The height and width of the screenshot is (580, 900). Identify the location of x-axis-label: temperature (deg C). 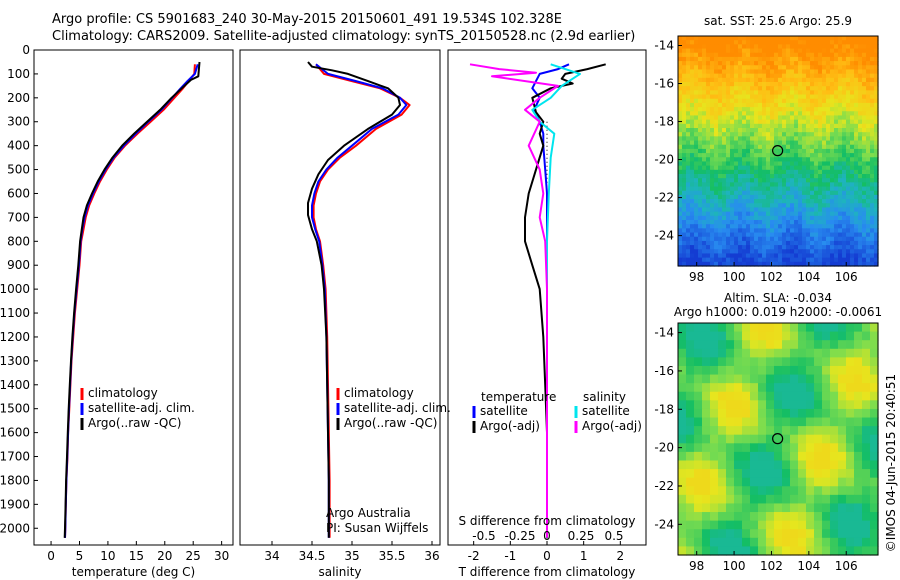
(133, 572).